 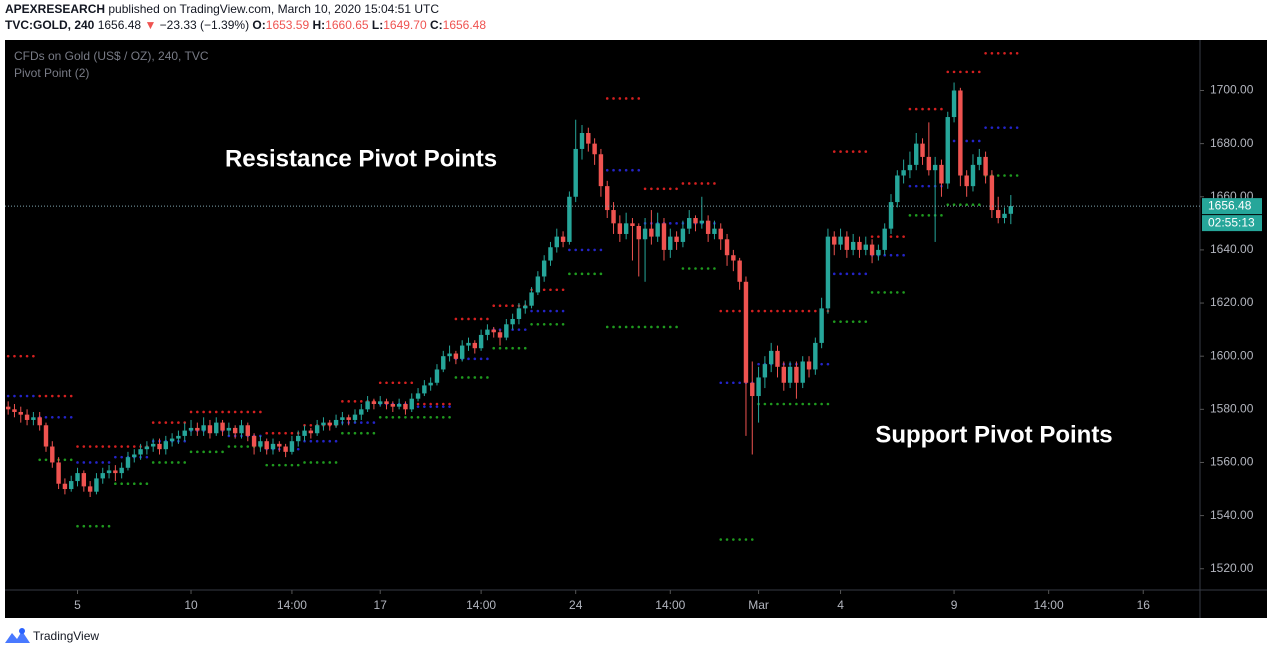 I want to click on last-price-label: 1656.48, so click(x=1230, y=205).